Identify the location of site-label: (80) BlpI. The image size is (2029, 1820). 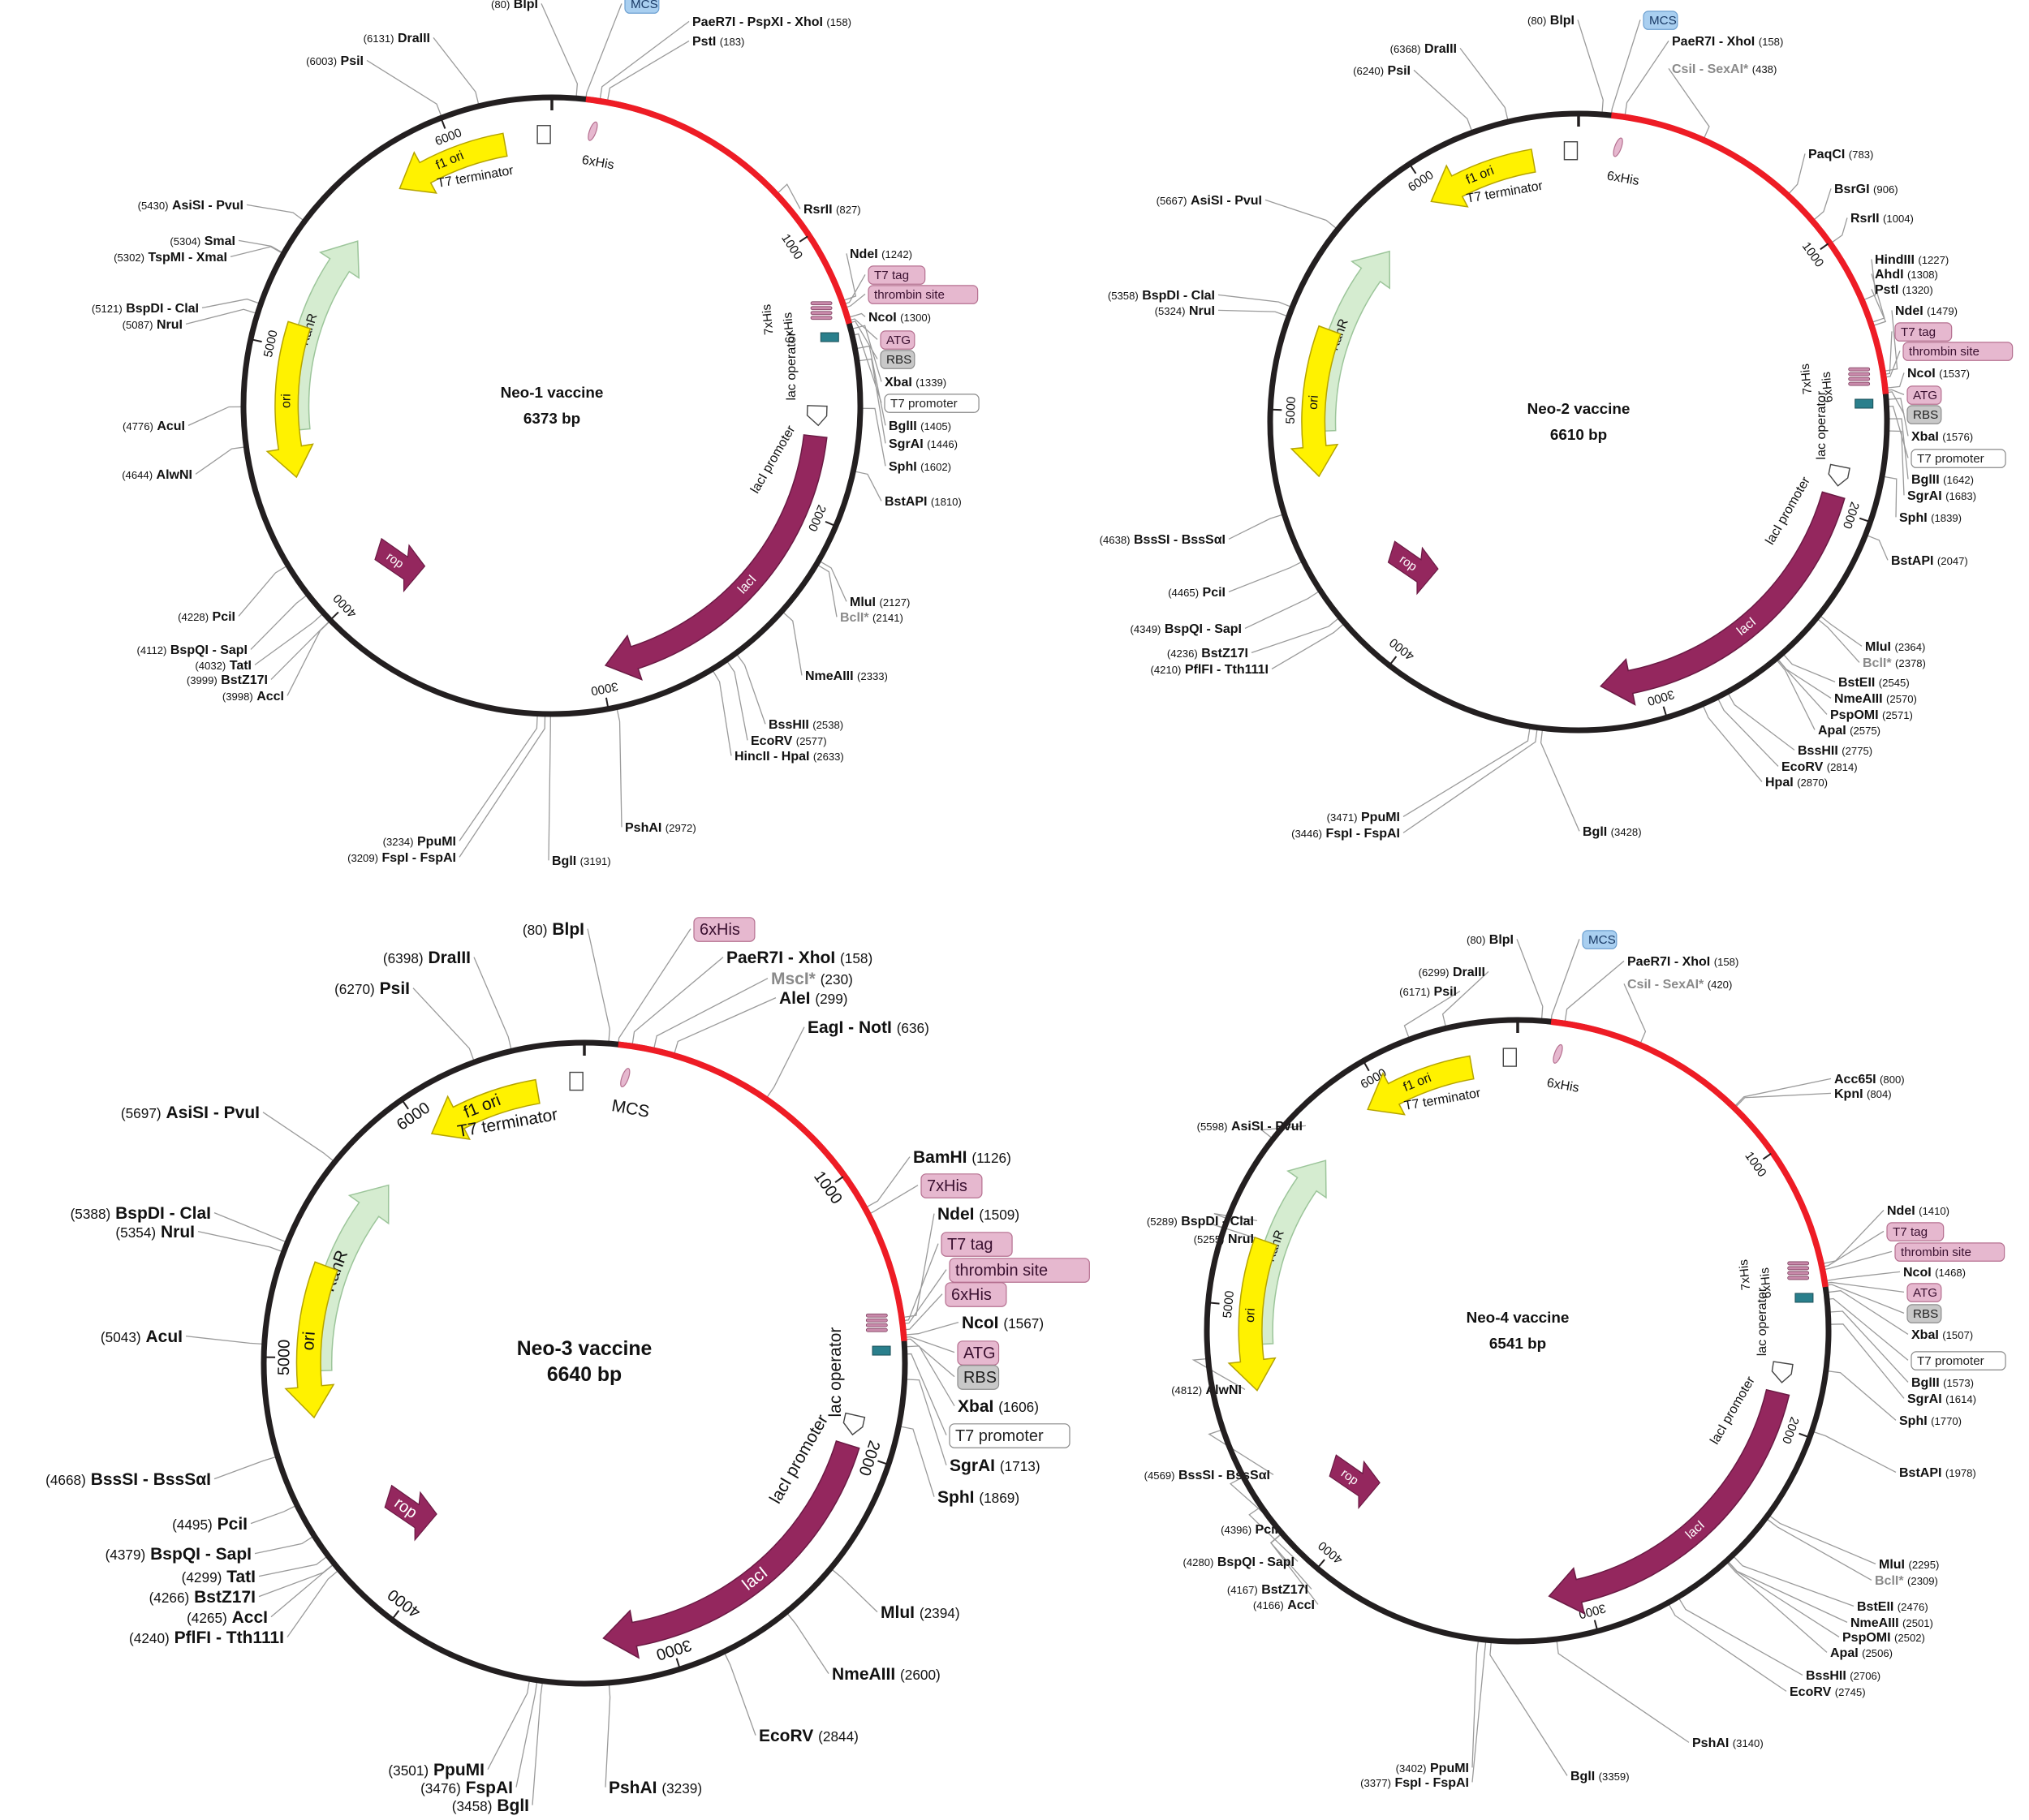
(514, 5).